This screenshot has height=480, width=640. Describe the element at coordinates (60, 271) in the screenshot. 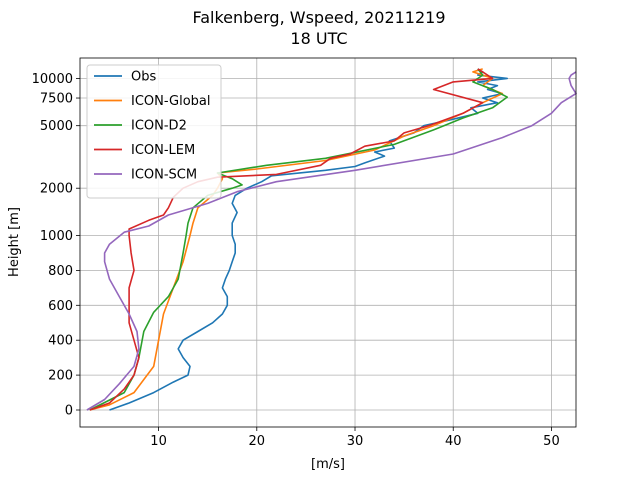

I see `y-tick-label: 800` at that location.